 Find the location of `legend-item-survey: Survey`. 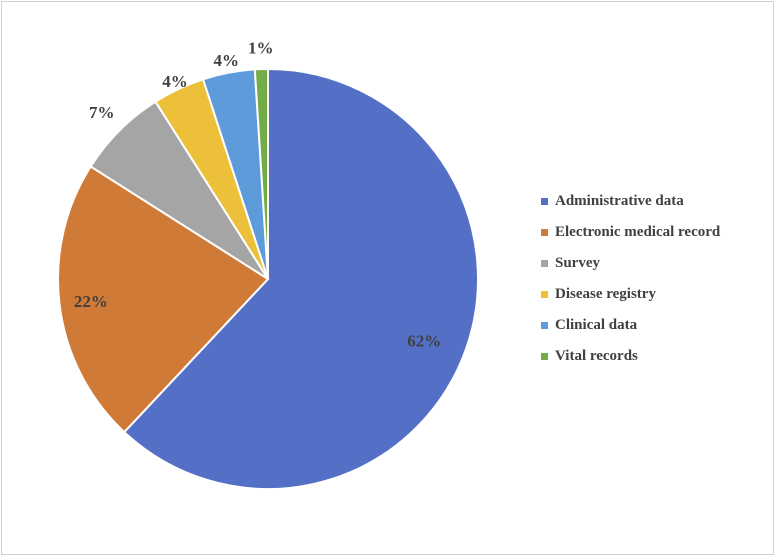

legend-item-survey: Survey is located at coordinates (630, 263).